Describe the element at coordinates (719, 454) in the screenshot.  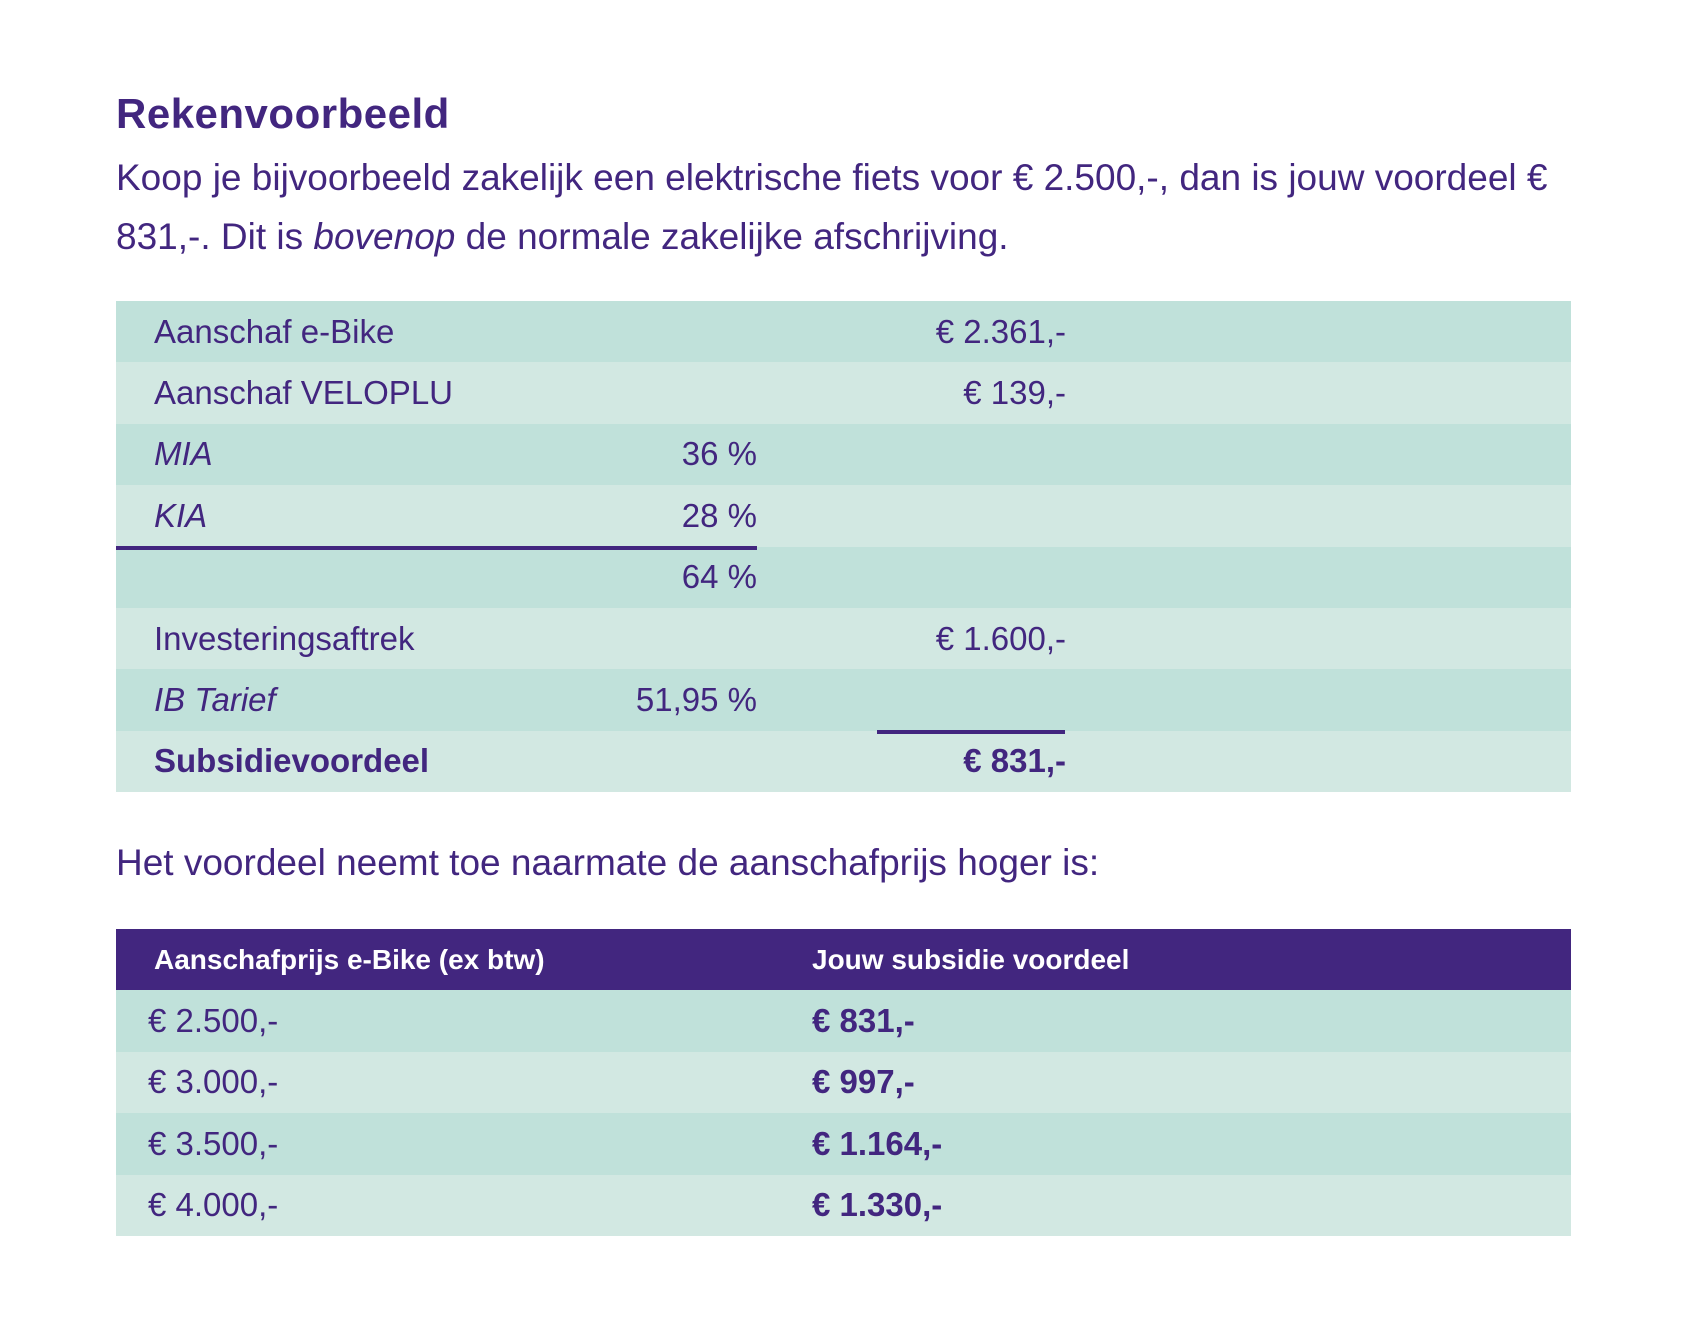
I see `row-percent: 36 %` at that location.